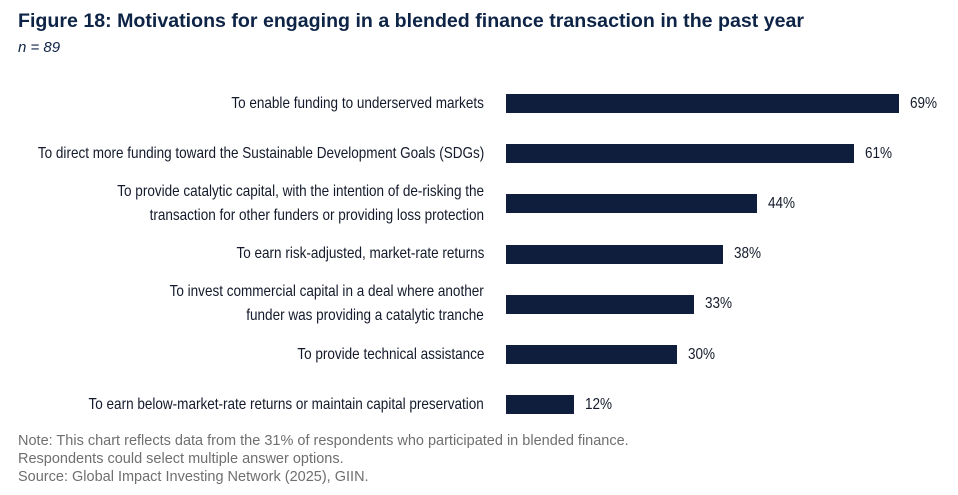  Describe the element at coordinates (781, 203) in the screenshot. I see `data-label: 44%` at that location.